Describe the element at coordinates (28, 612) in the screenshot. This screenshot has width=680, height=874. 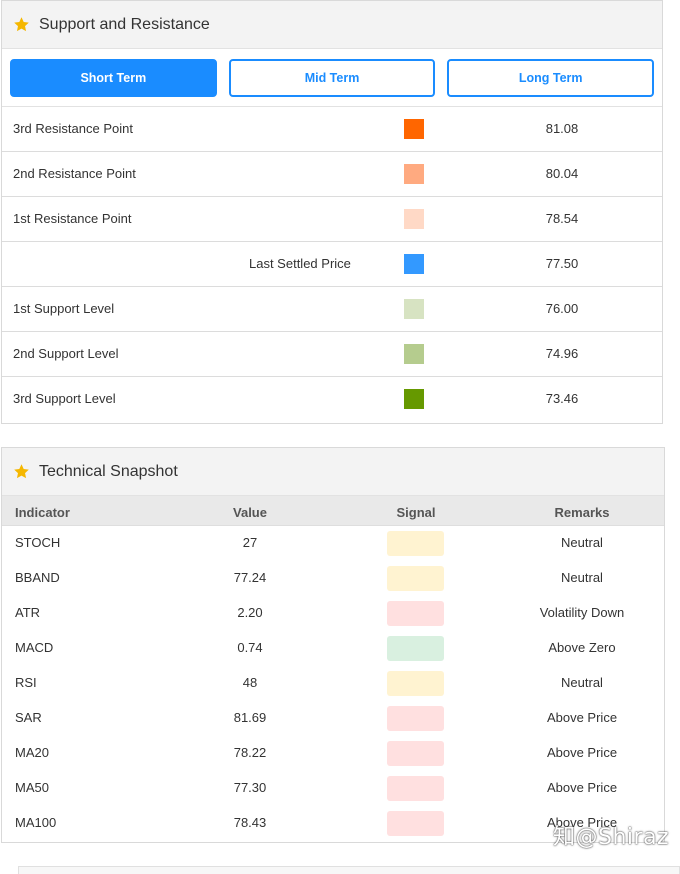
I see `indicator-name: ATR` at that location.